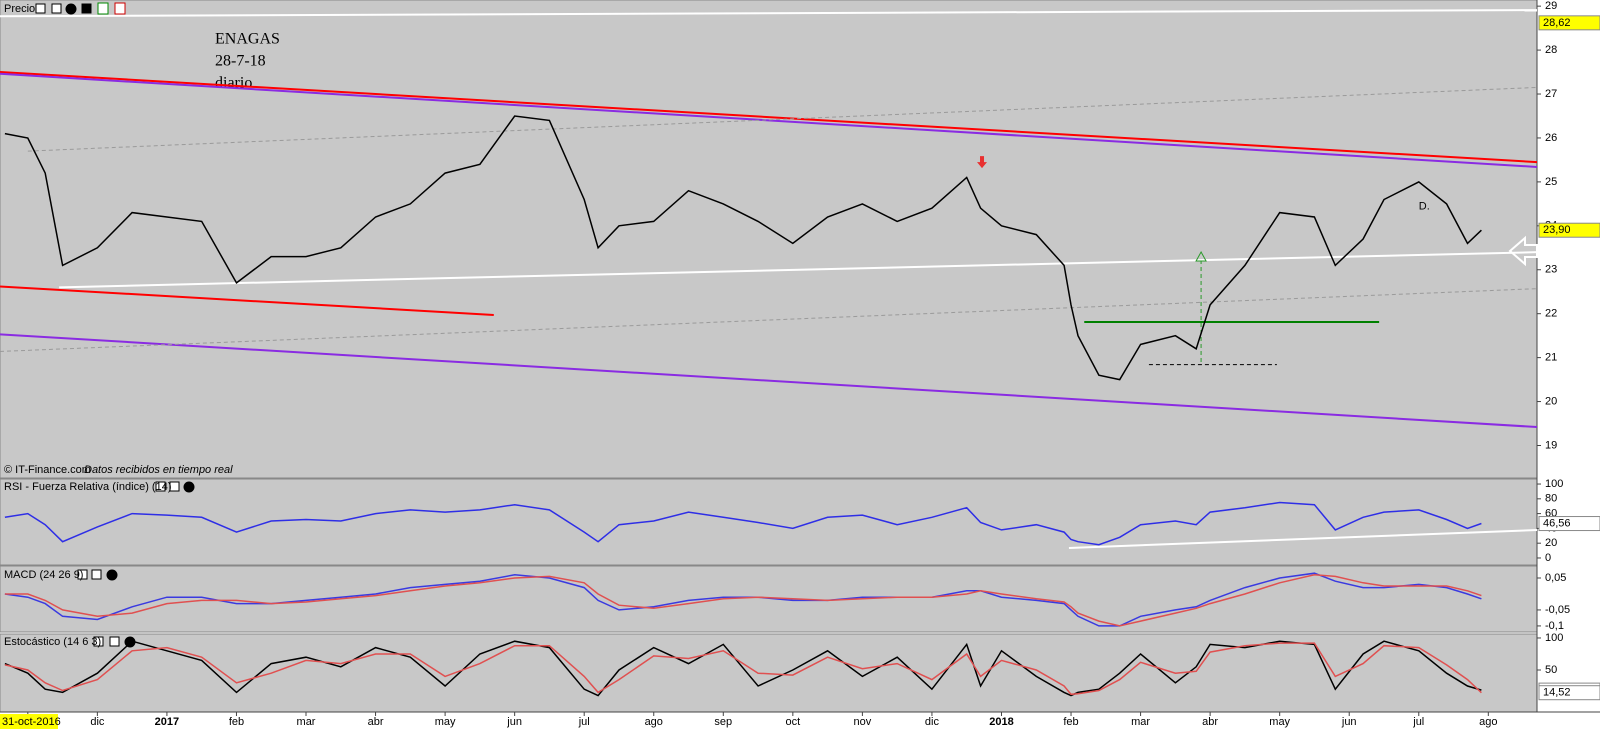 This screenshot has height=746, width=1600. What do you see at coordinates (1557, 23) in the screenshot?
I see `marker-label: 28,62` at bounding box center [1557, 23].